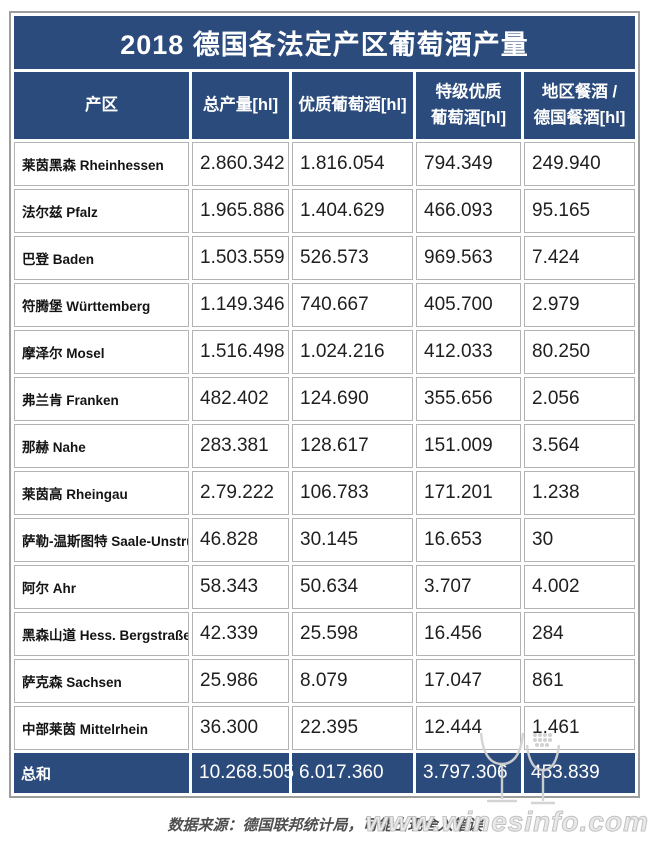  Describe the element at coordinates (352, 105) in the screenshot. I see `column-header-quality-wine: 优质葡萄酒[hl]` at that location.